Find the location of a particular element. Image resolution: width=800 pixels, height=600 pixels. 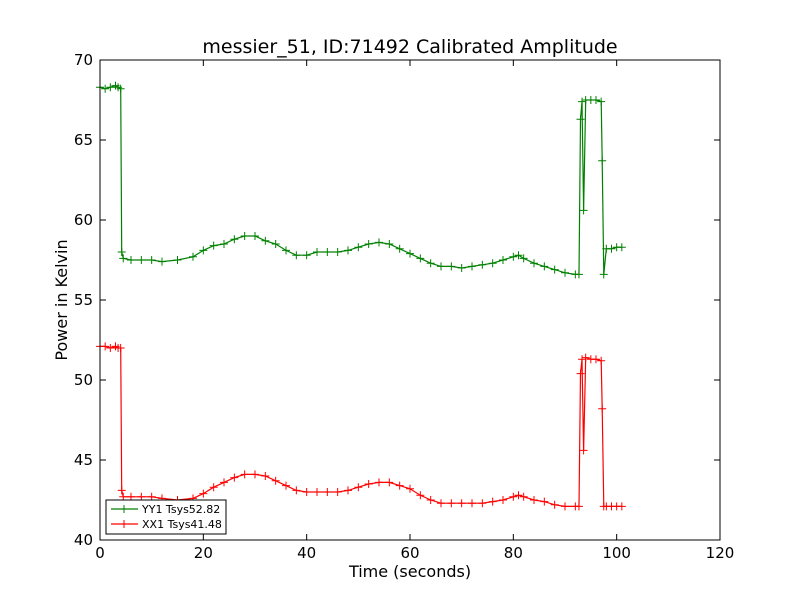

legend-label: YY1 Tsys52.82 is located at coordinates (180, 509).